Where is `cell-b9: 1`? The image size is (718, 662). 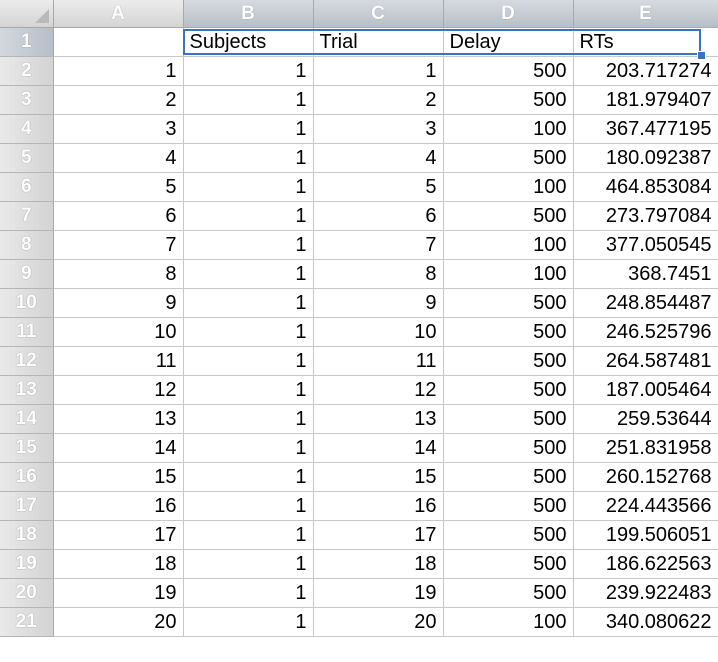 cell-b9: 1 is located at coordinates (248, 274).